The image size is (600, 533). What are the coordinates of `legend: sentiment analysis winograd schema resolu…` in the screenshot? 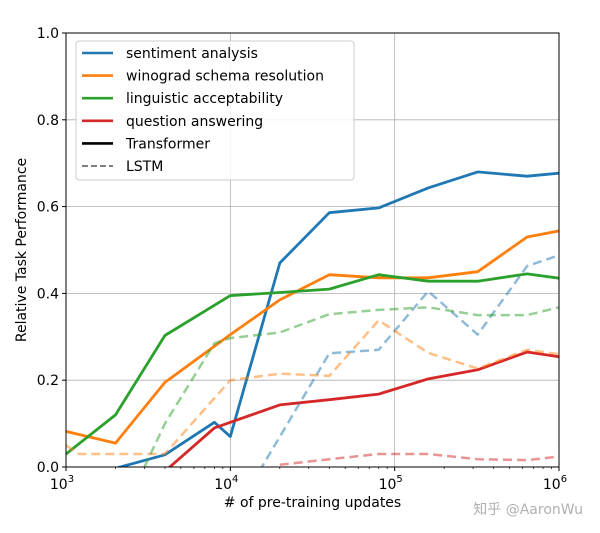 It's located at (215, 110).